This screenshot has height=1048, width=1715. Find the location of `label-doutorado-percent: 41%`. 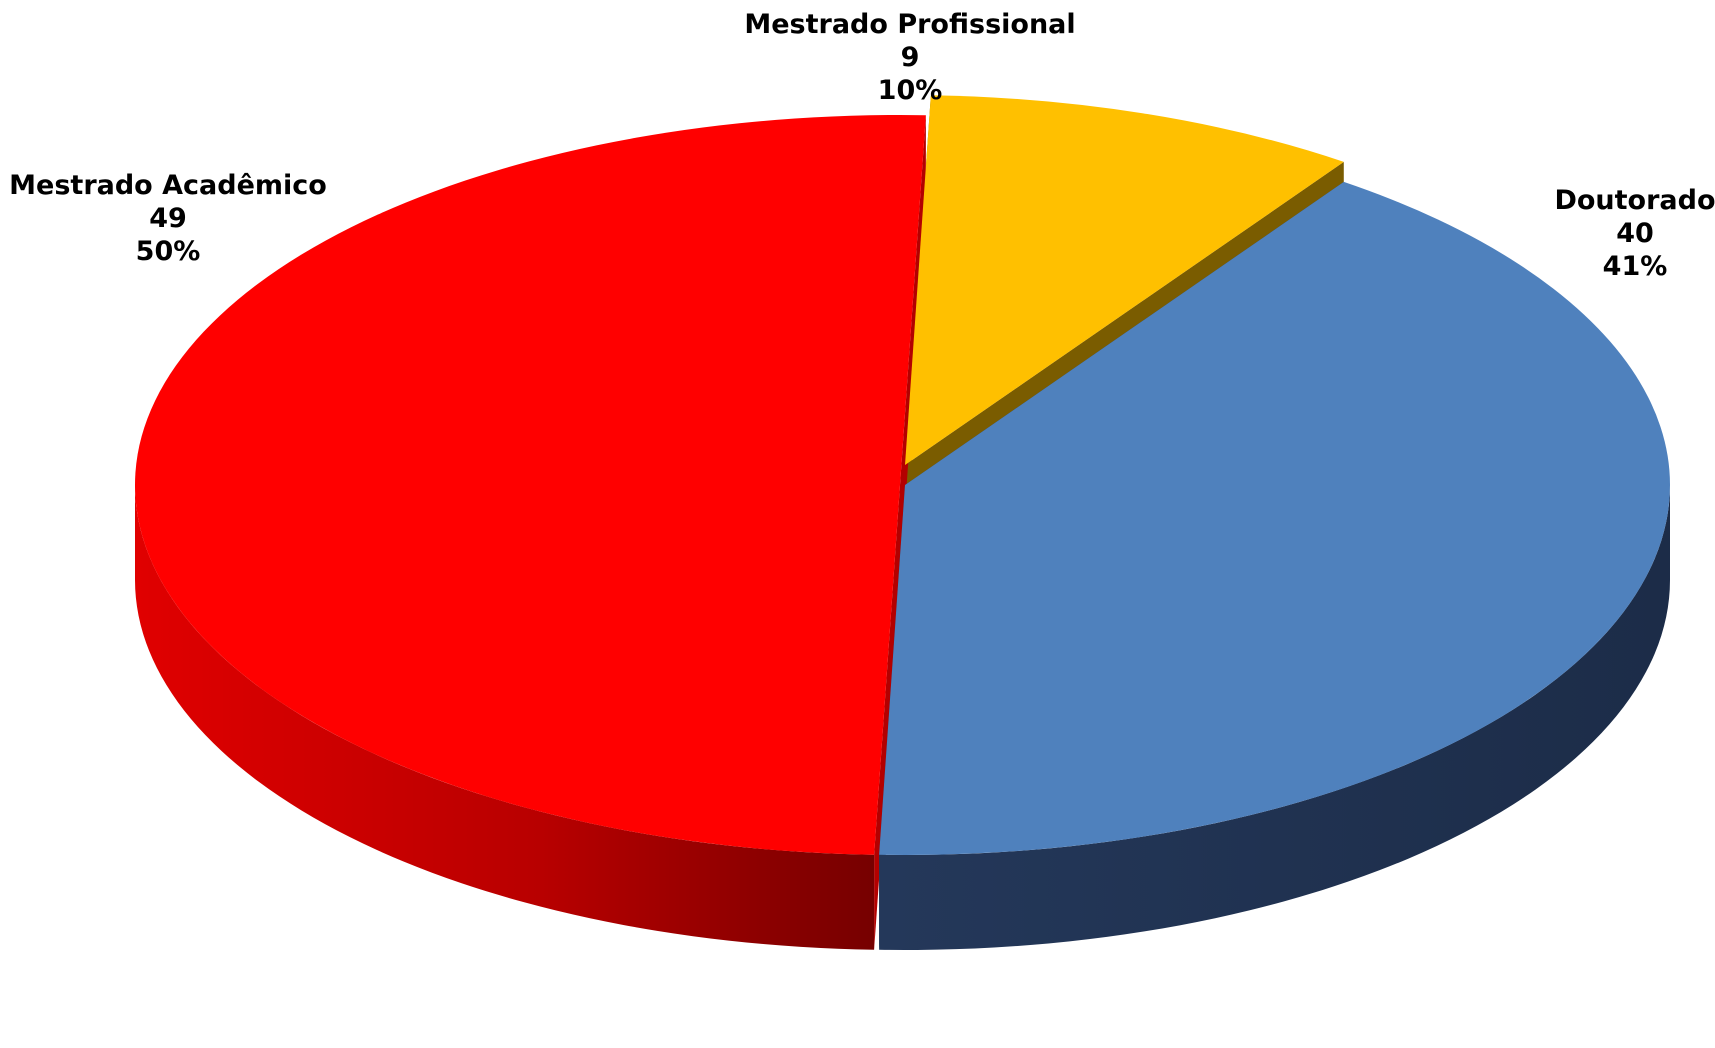

label-doutorado-percent: 41% is located at coordinates (1635, 266).